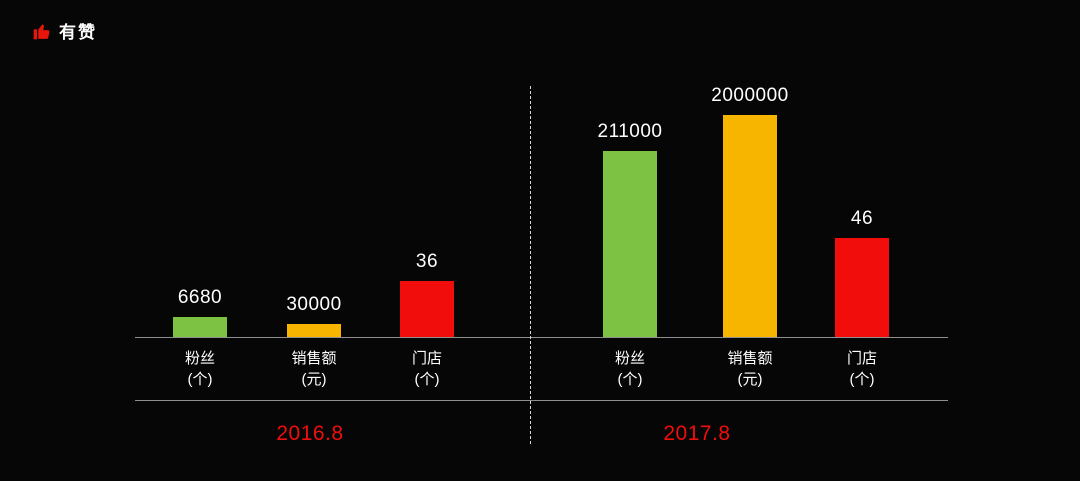  Describe the element at coordinates (750, 226) in the screenshot. I see `bar-2017-sales` at that location.